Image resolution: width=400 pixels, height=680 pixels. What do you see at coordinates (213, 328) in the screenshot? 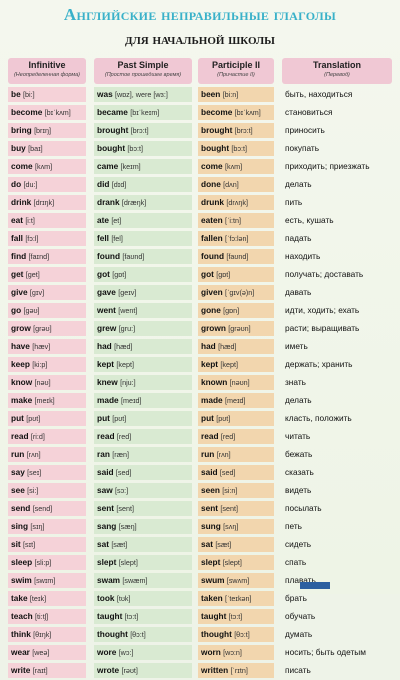
I see `verb-word: grown` at bounding box center [213, 328].